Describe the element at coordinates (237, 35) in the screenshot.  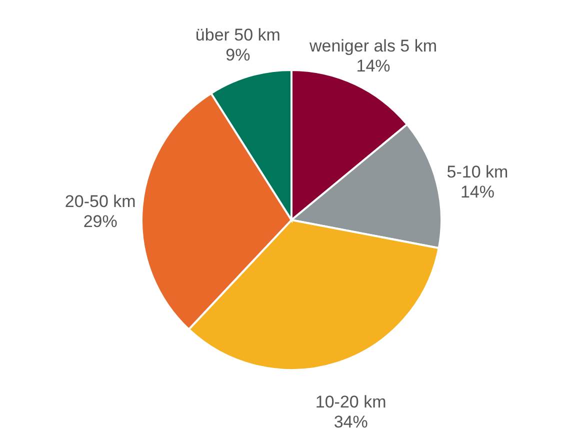
I see `slice-label: über 50 km` at that location.